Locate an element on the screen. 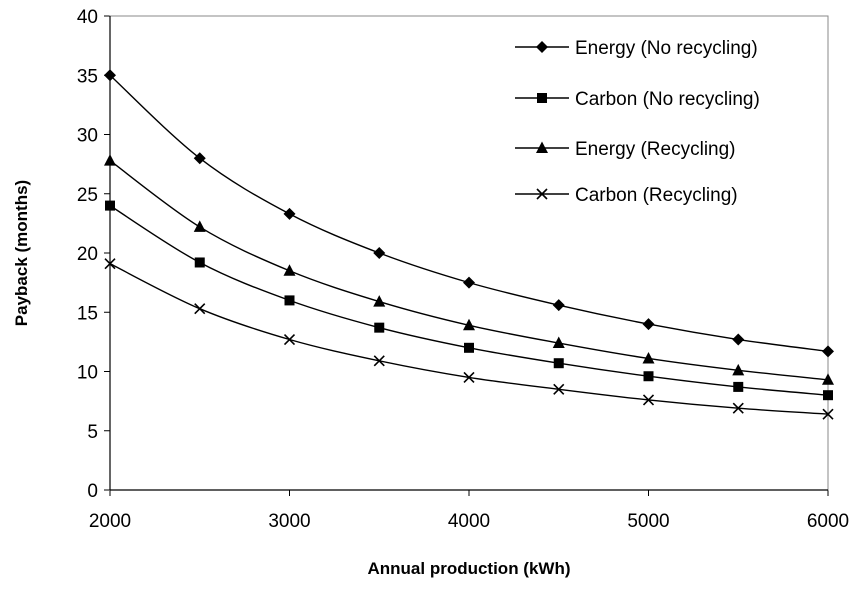 The image size is (858, 592). x-axis-ticks: 2000 3000 4000 5000 6000 is located at coordinates (469, 511).